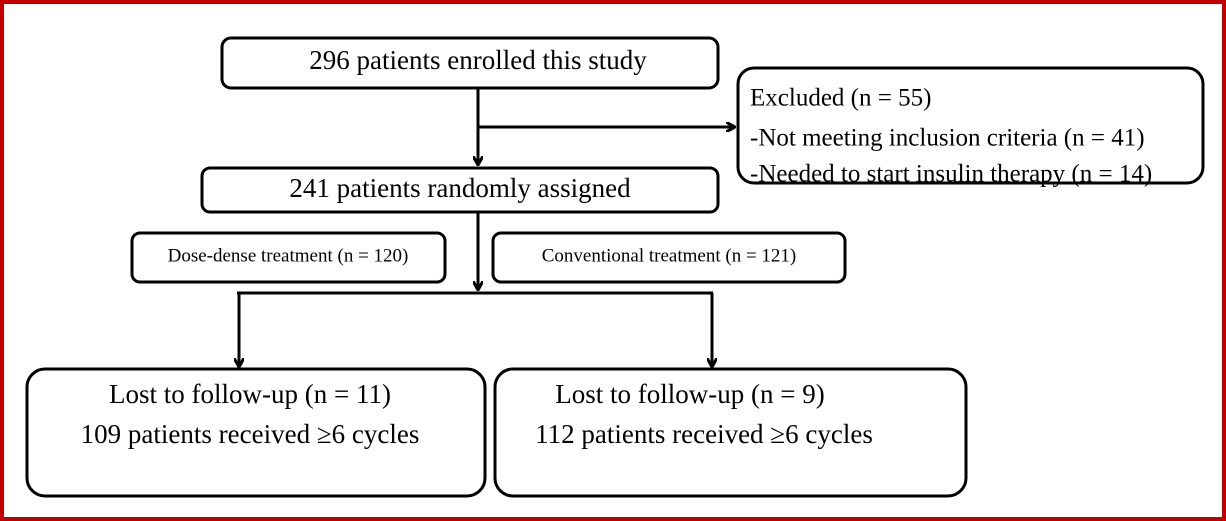 The image size is (1226, 521). I want to click on box-label: -Not meeting inclusion criteria (n = 41), so click(947, 138).